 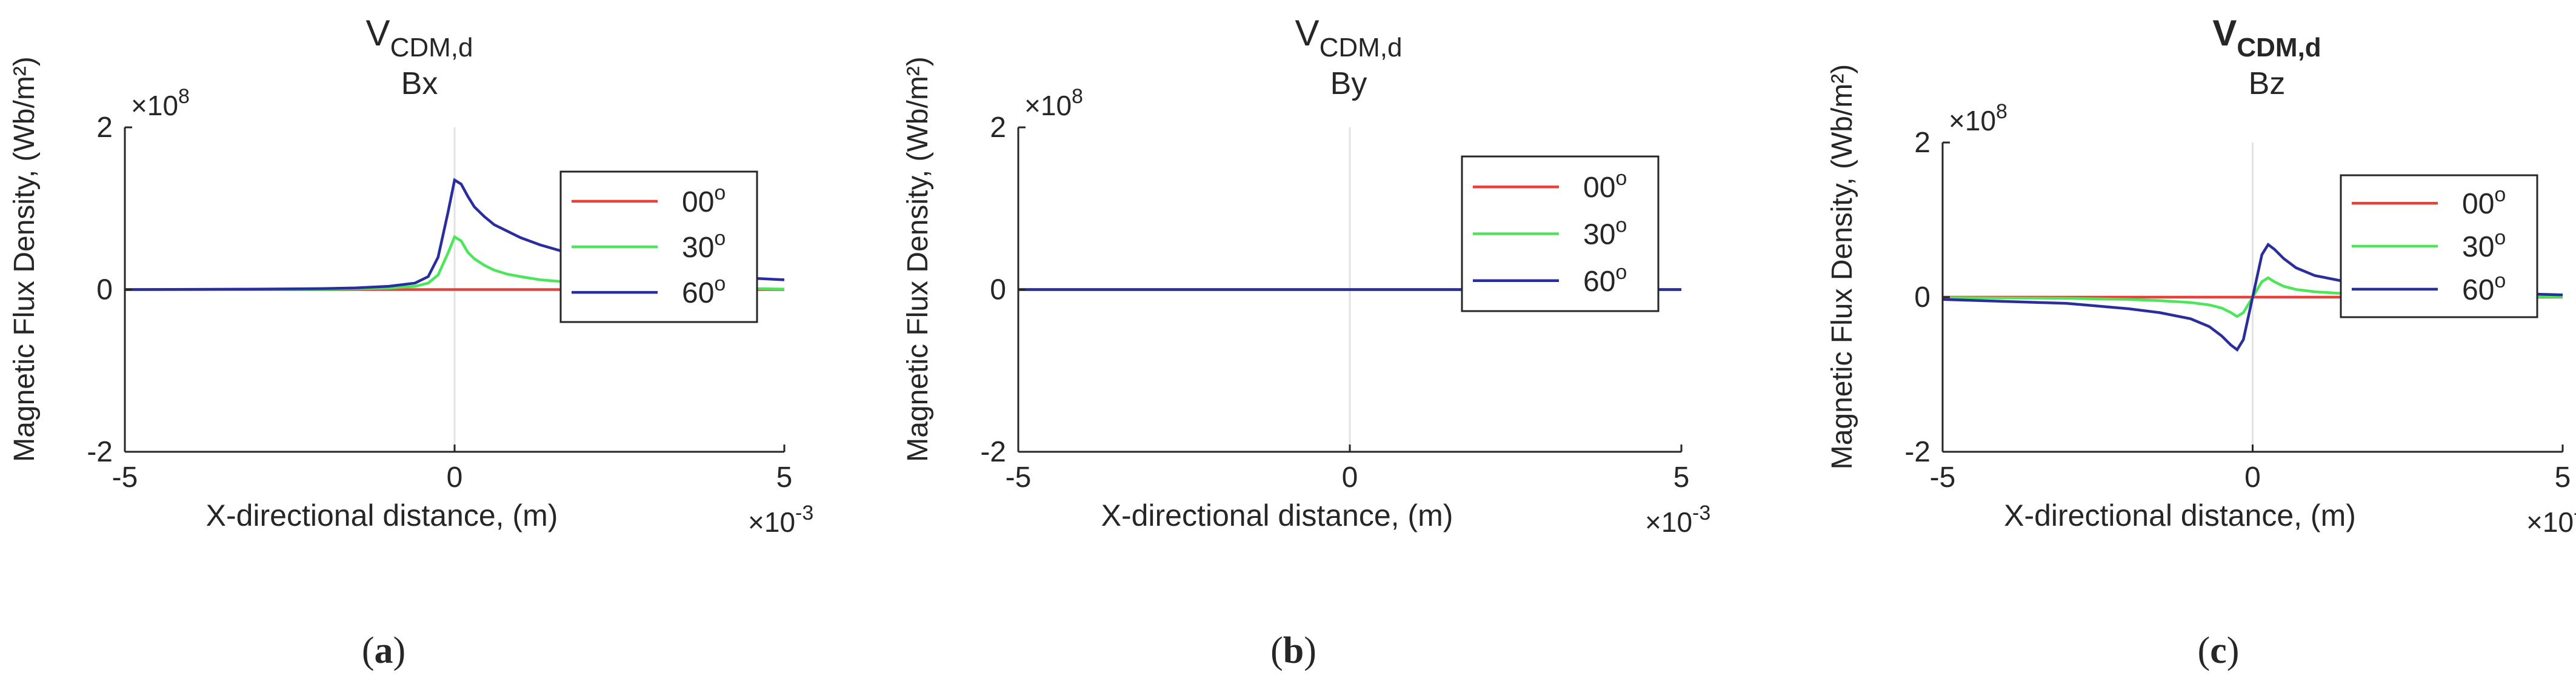 I want to click on panel-caption: (a), so click(x=384, y=650).